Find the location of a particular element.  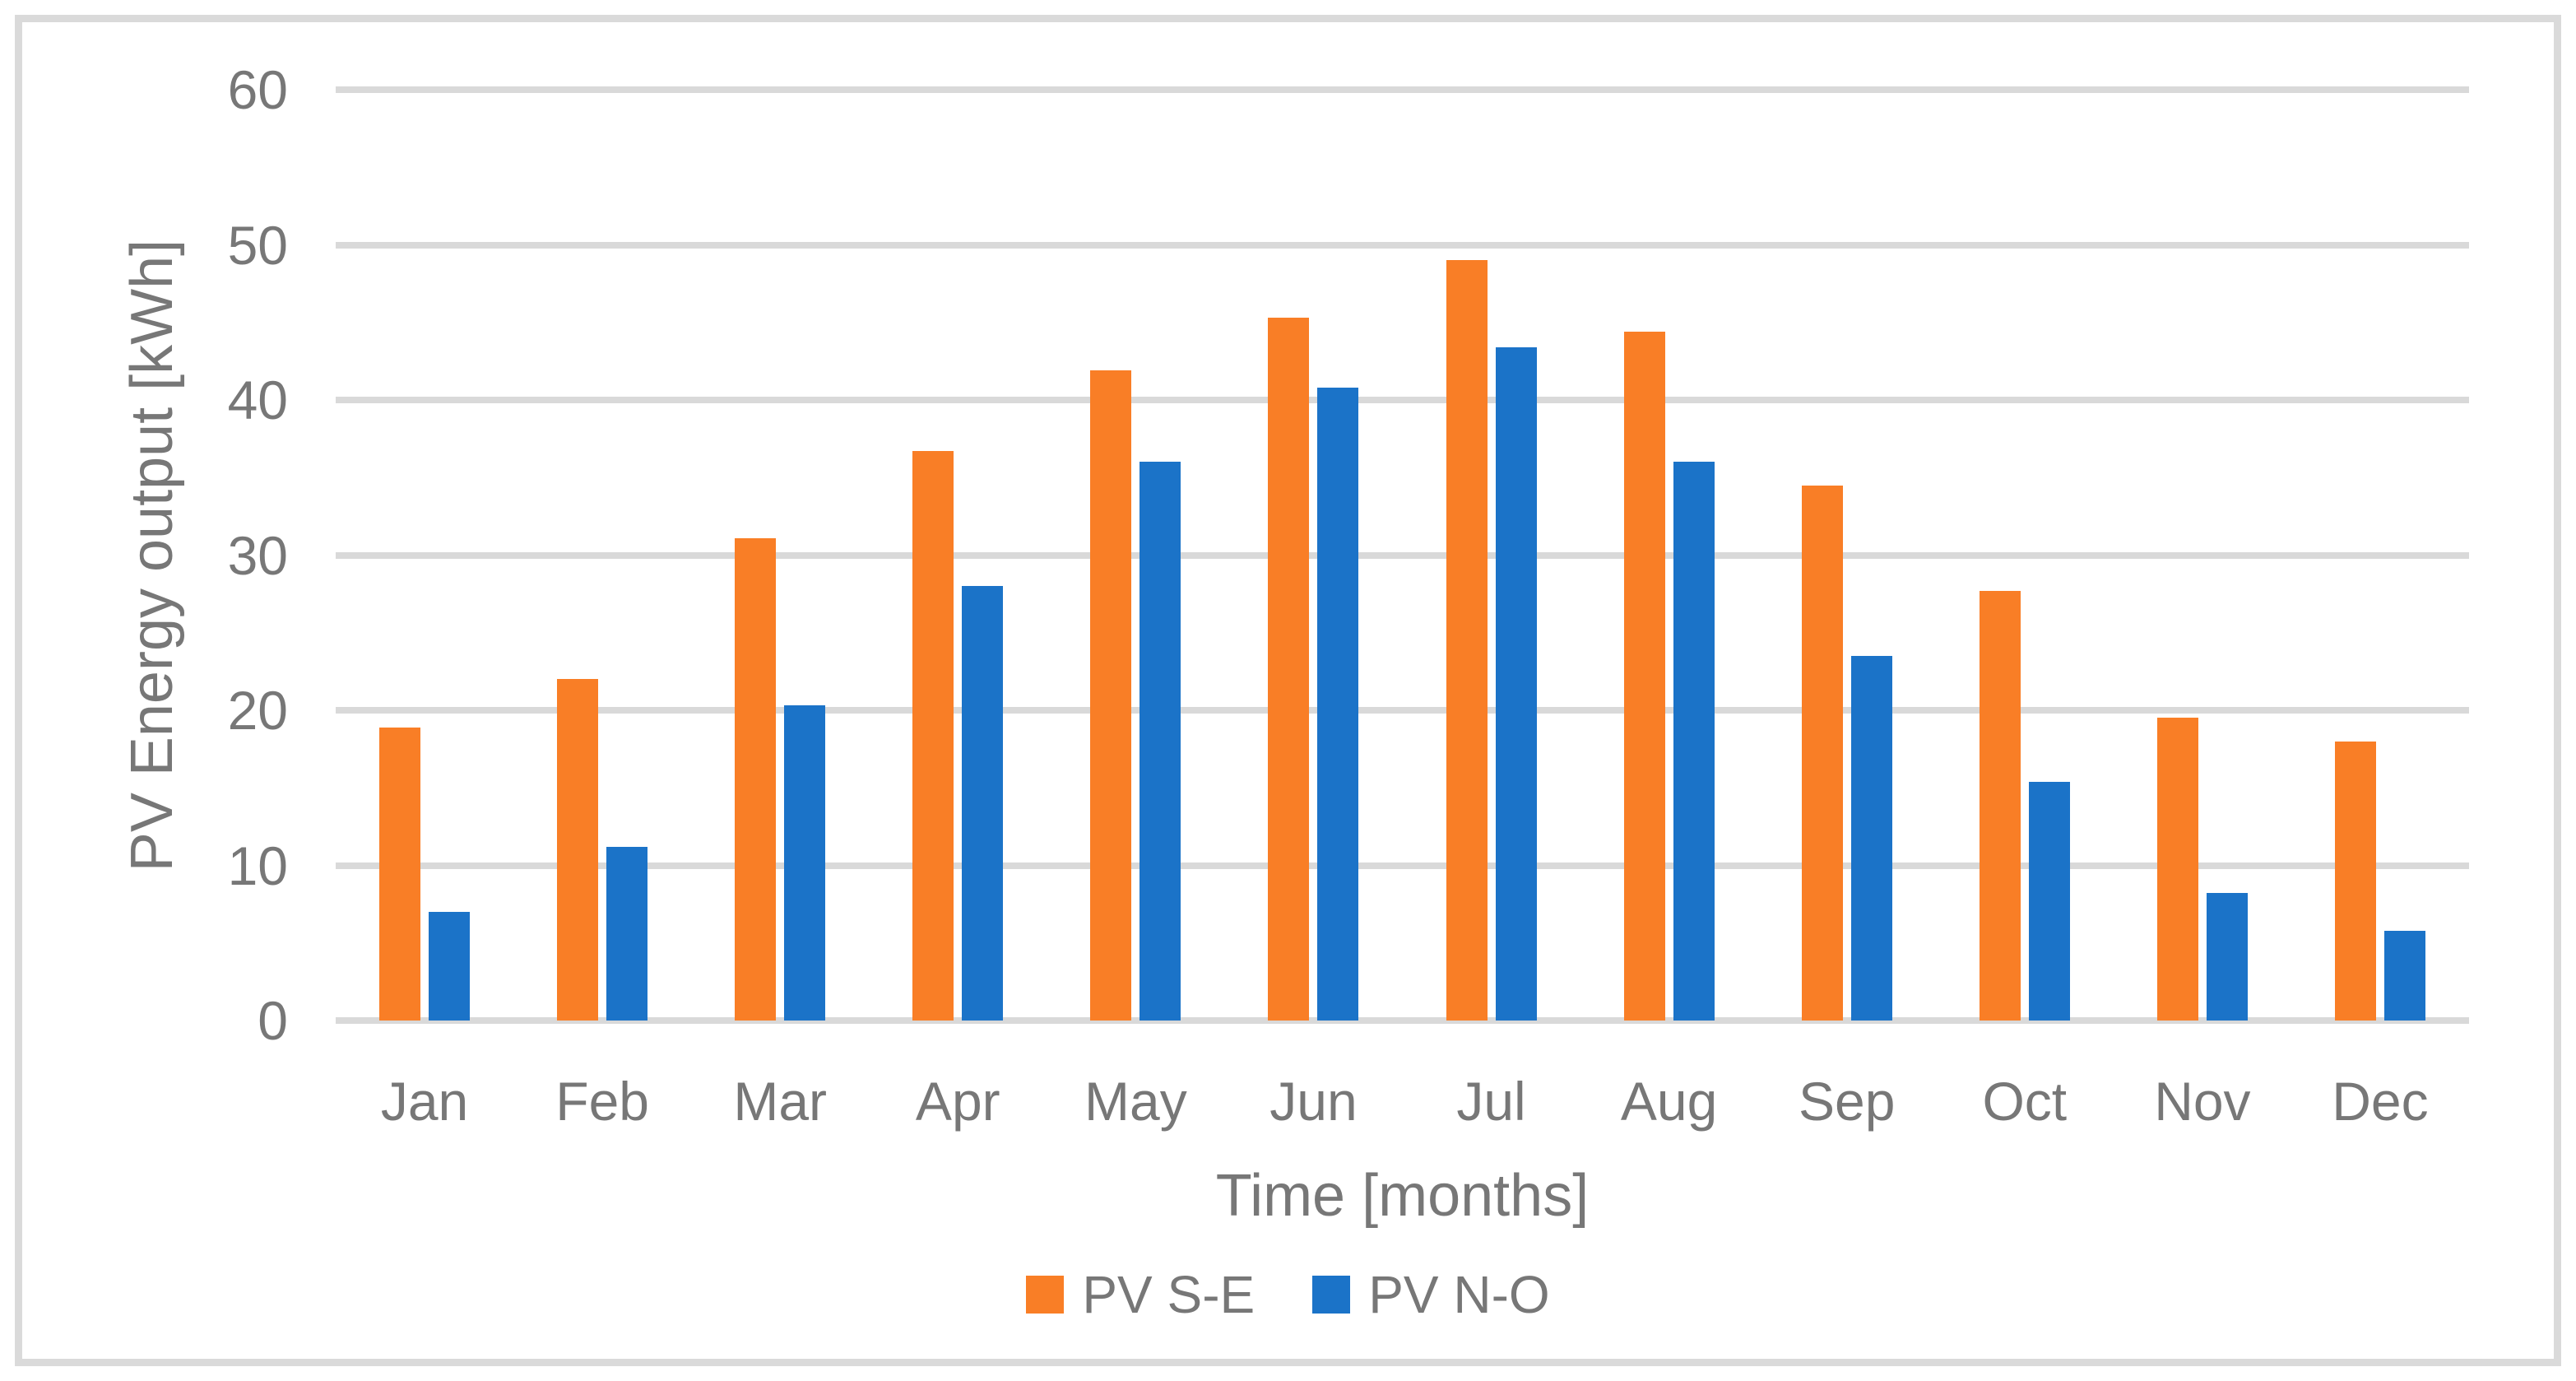

bar-pv-s-e-aug is located at coordinates (1644, 676).